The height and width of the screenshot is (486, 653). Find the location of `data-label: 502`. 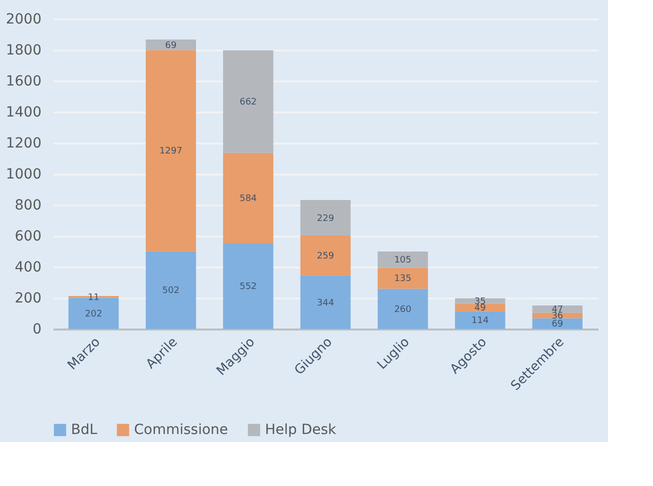

data-label: 502 is located at coordinates (171, 291).